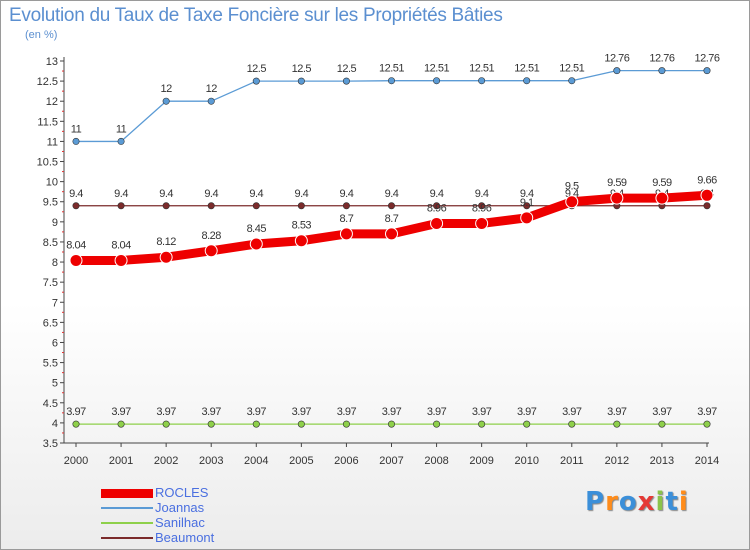 Image resolution: width=750 pixels, height=550 pixels. Describe the element at coordinates (661, 59) in the screenshot. I see `data-label-joannas: 12.76` at that location.